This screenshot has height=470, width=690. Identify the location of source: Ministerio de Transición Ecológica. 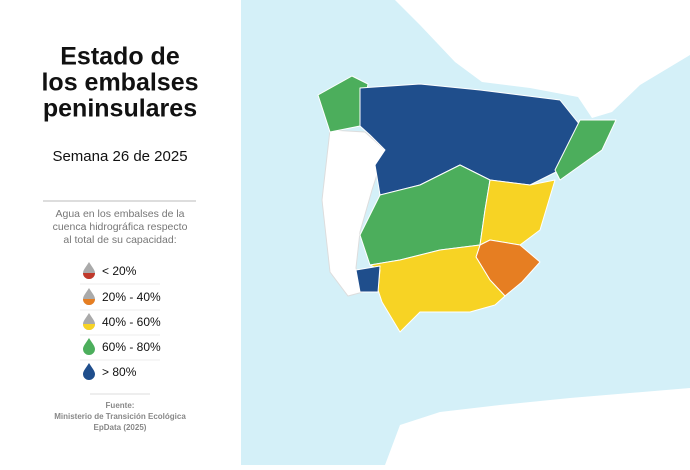
(120, 416).